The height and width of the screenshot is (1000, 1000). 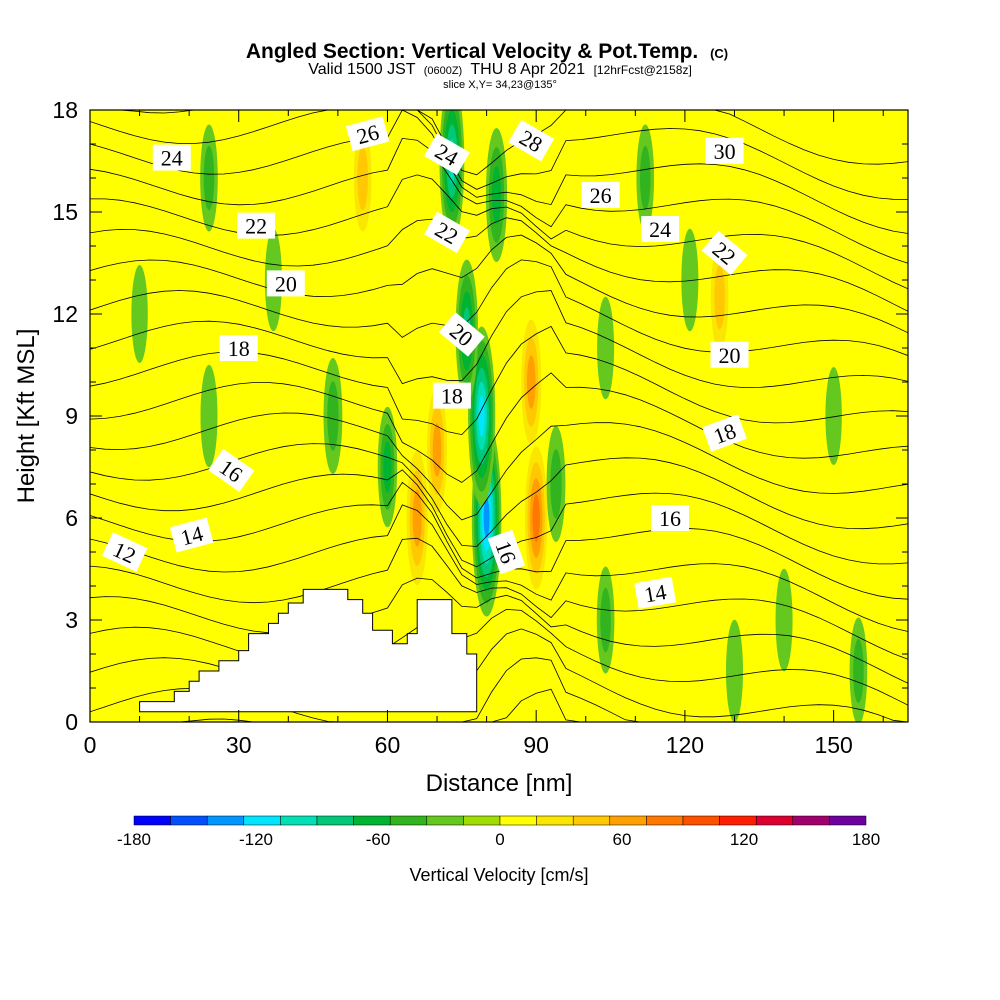 What do you see at coordinates (744, 839) in the screenshot?
I see `colorbar-tick-label: 120` at bounding box center [744, 839].